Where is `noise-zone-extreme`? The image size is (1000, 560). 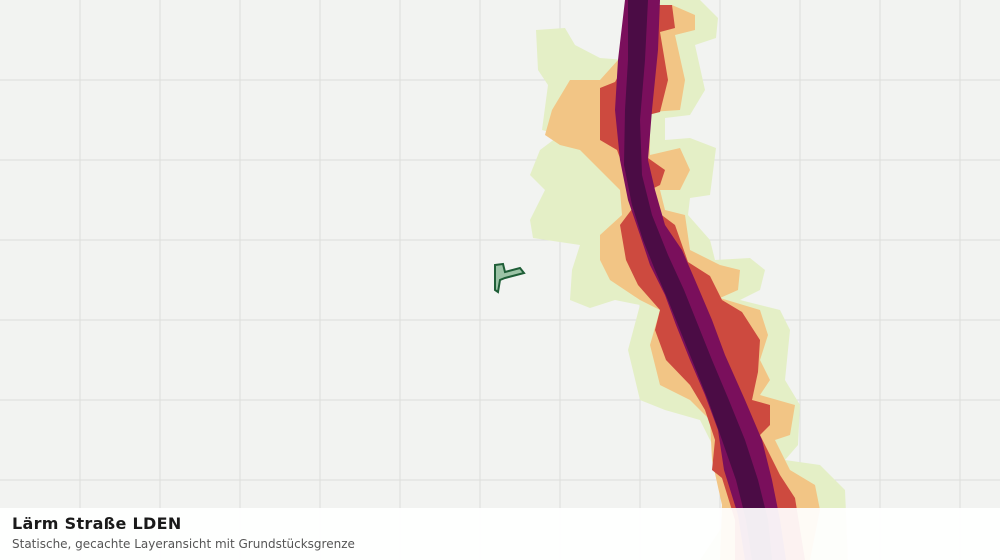
noise-zone-extreme is located at coordinates (698, 280).